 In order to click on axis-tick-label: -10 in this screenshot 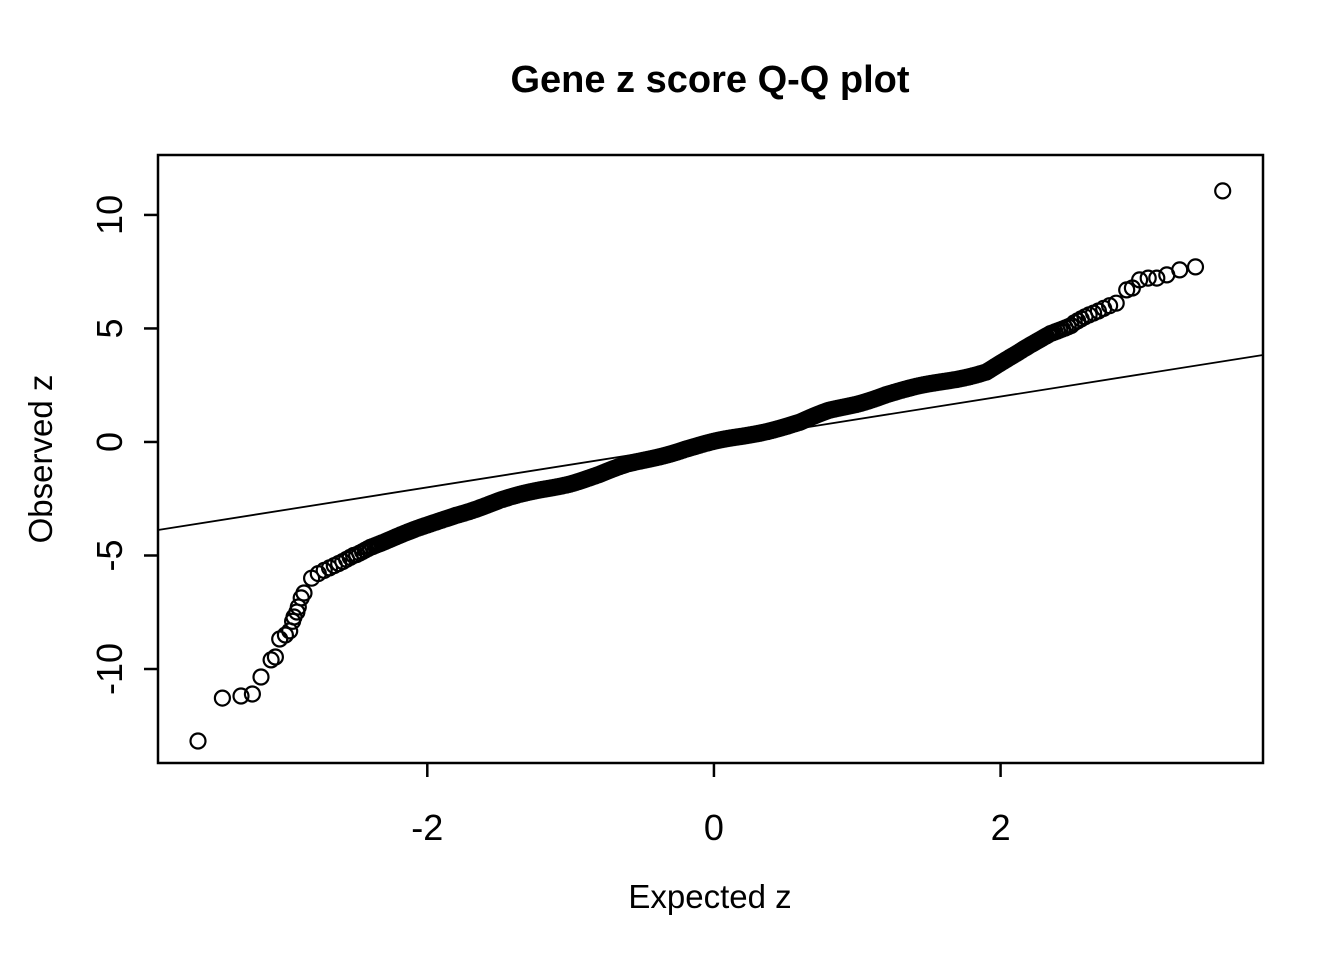, I will do `click(109, 669)`.